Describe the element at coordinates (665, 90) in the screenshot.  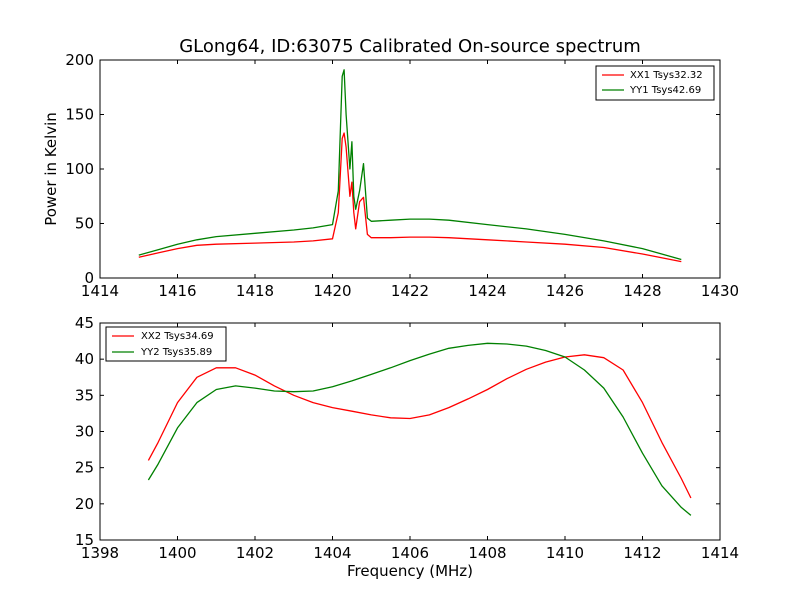
I see `legend-label-yy1: YY1 Tsys42.69` at that location.